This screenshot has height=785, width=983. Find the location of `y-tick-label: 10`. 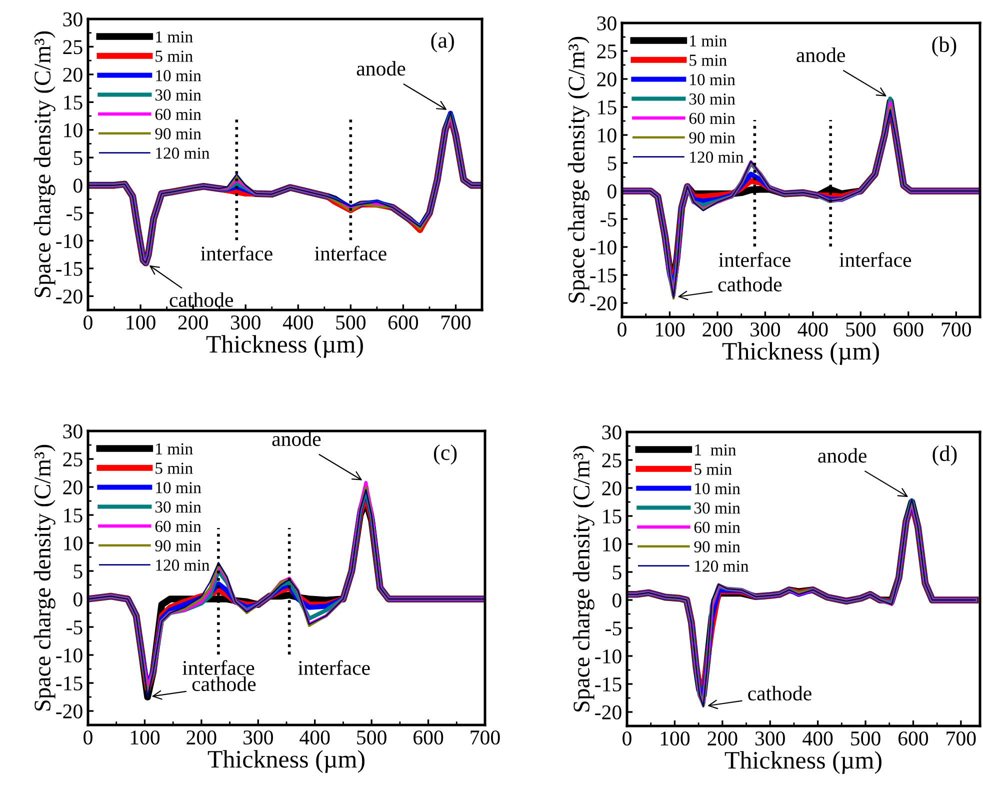

y-tick-label: 10 is located at coordinates (612, 544).